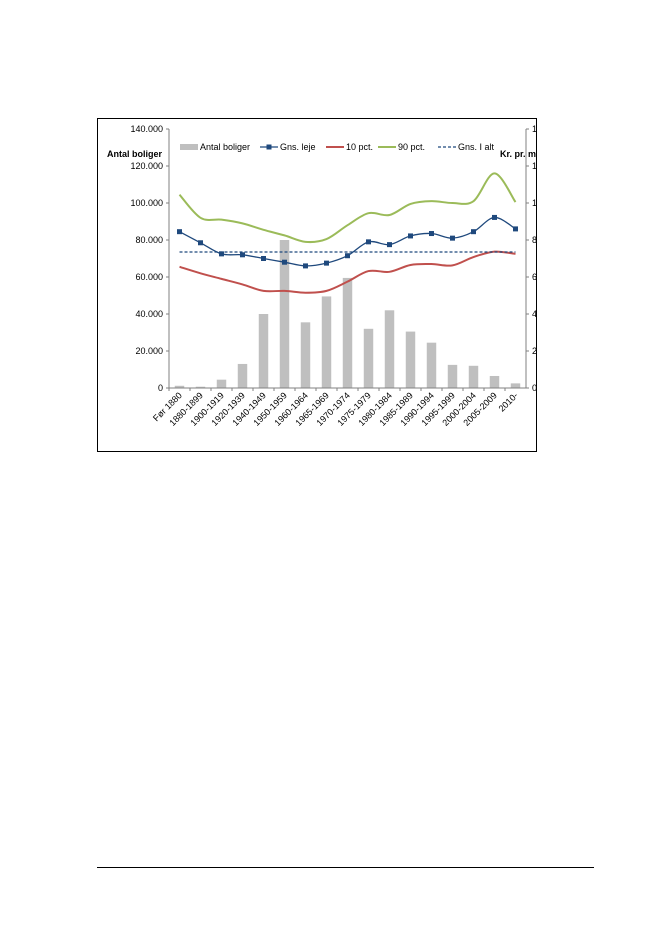 The height and width of the screenshot is (933, 661). Describe the element at coordinates (359, 147) in the screenshot. I see `legend-label: 10 pct.` at that location.